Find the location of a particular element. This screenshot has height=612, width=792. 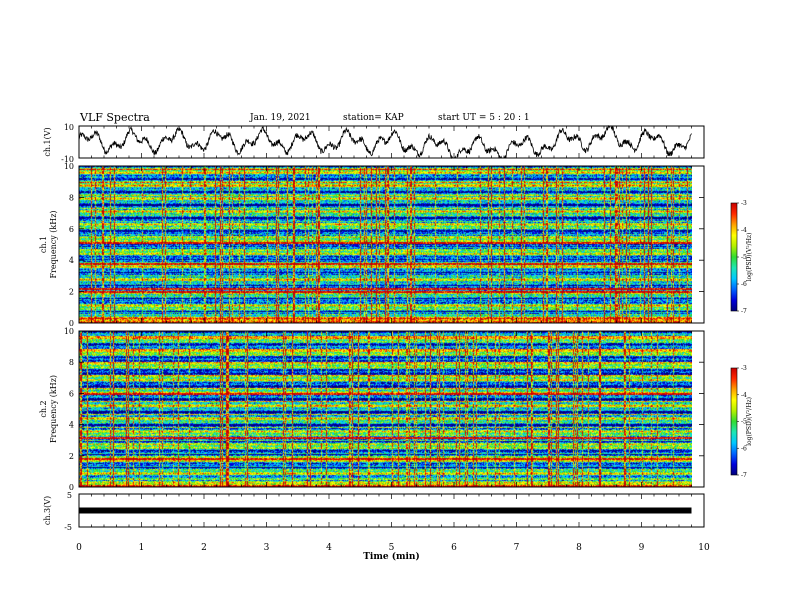

x-tick-label: 3 is located at coordinates (267, 548).